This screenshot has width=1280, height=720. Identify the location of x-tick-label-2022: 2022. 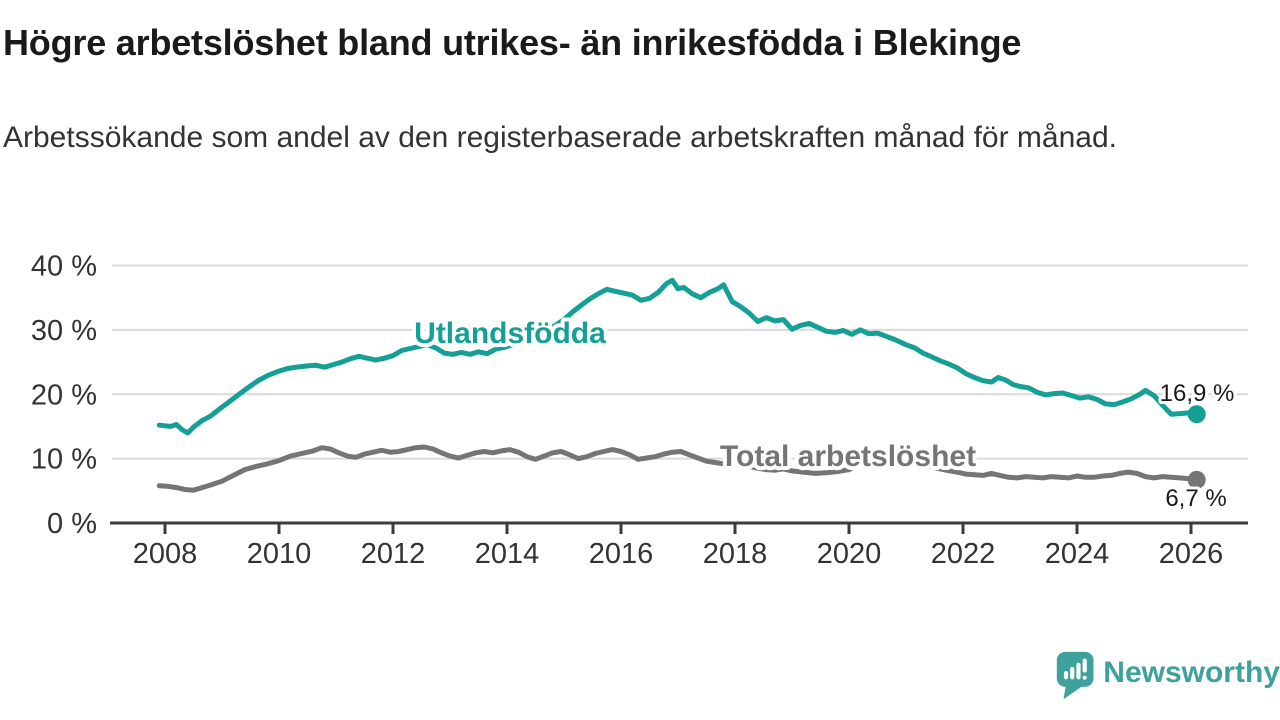
(963, 554).